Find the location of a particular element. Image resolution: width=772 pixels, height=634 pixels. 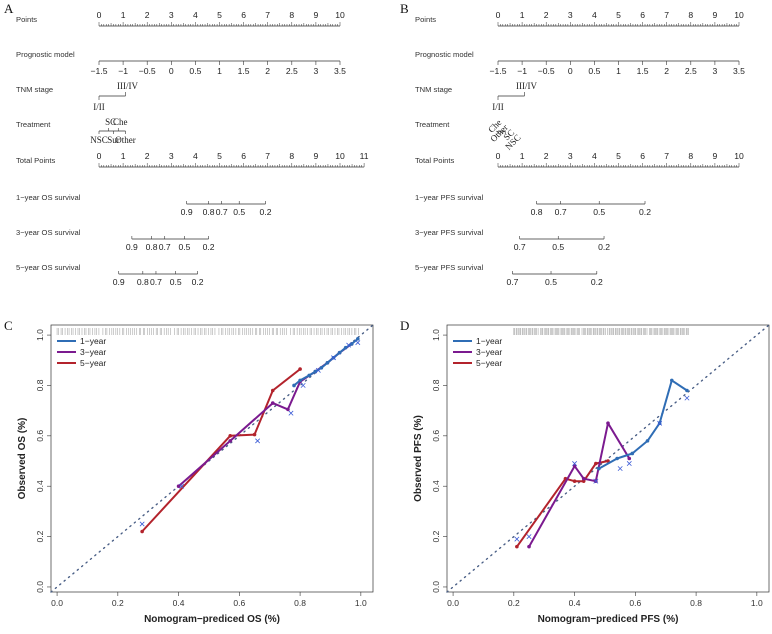

category-label: SC is located at coordinates (110, 122).